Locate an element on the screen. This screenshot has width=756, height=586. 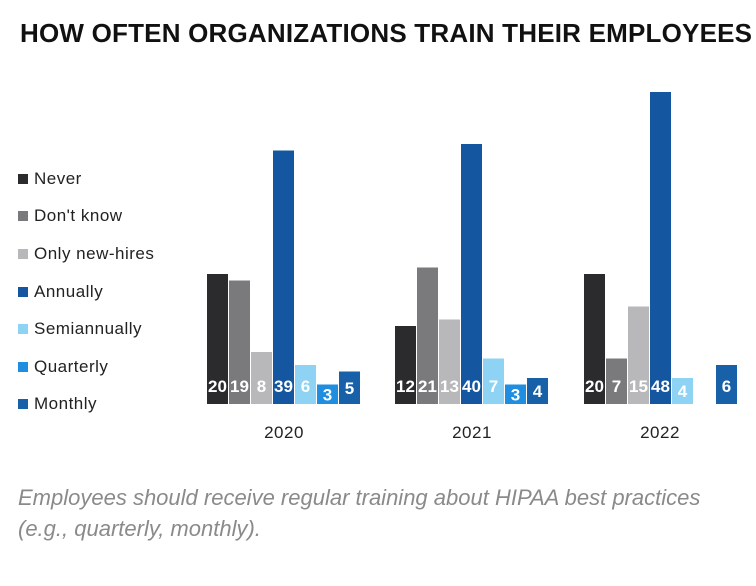
data-label-2021-monthly: 4 is located at coordinates (538, 391).